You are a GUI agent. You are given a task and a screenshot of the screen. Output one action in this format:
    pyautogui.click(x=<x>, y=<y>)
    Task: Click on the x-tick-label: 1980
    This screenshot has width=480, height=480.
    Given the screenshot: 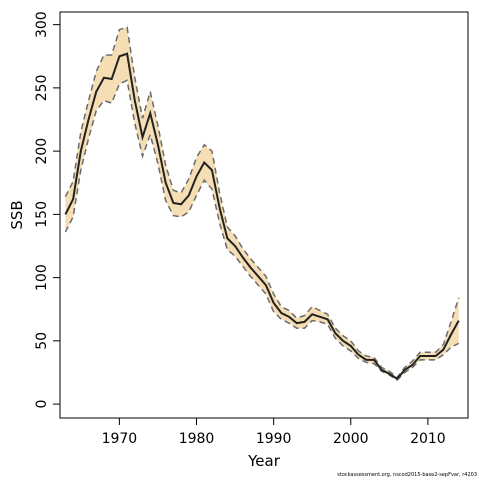 What is the action you would take?
    pyautogui.click(x=197, y=439)
    